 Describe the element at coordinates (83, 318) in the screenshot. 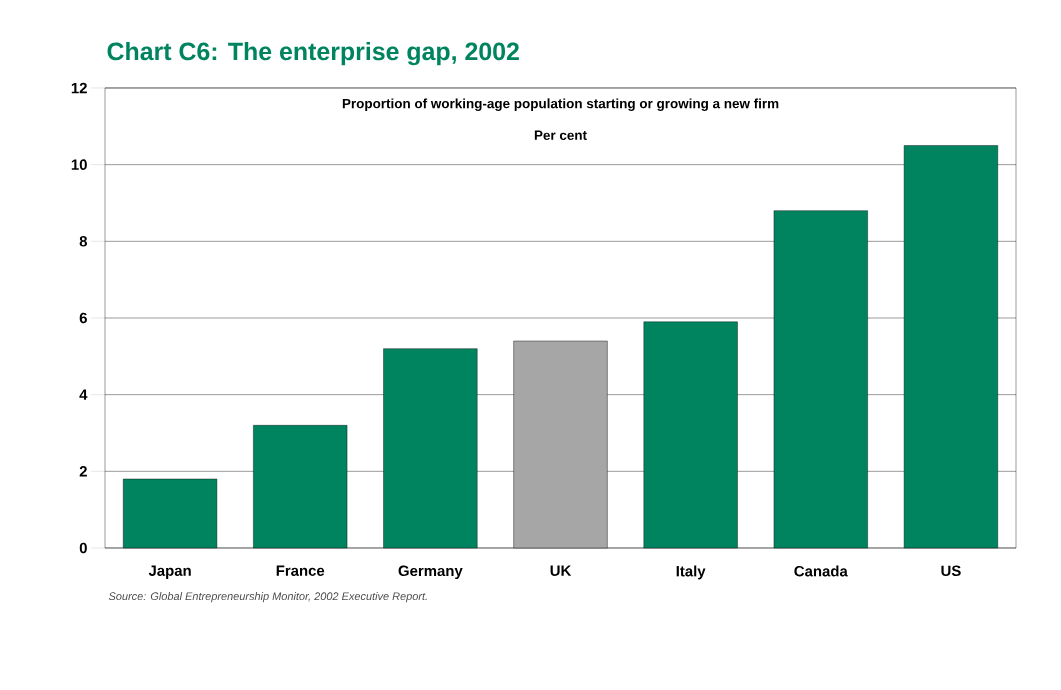

I see `y-tick-label: 6` at that location.